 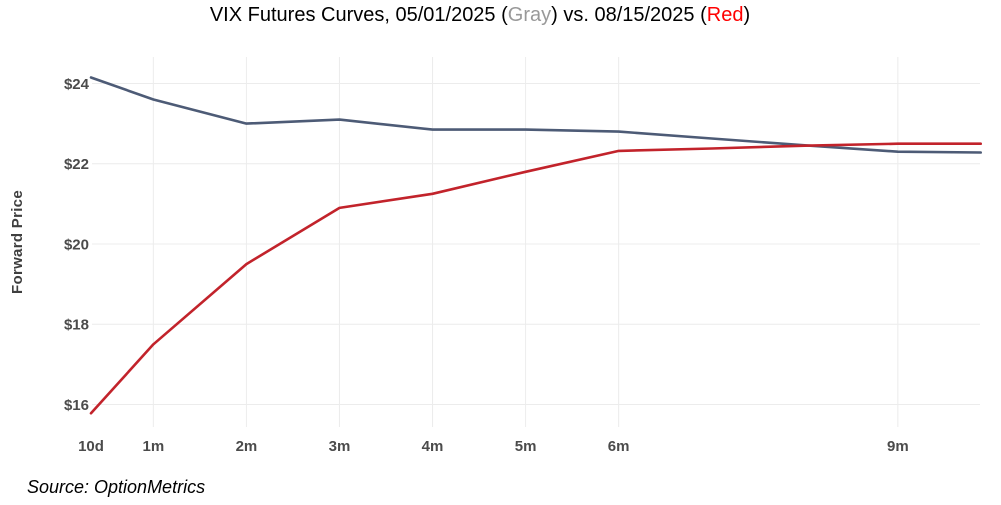 I want to click on title-red-word: Red, so click(x=725, y=15).